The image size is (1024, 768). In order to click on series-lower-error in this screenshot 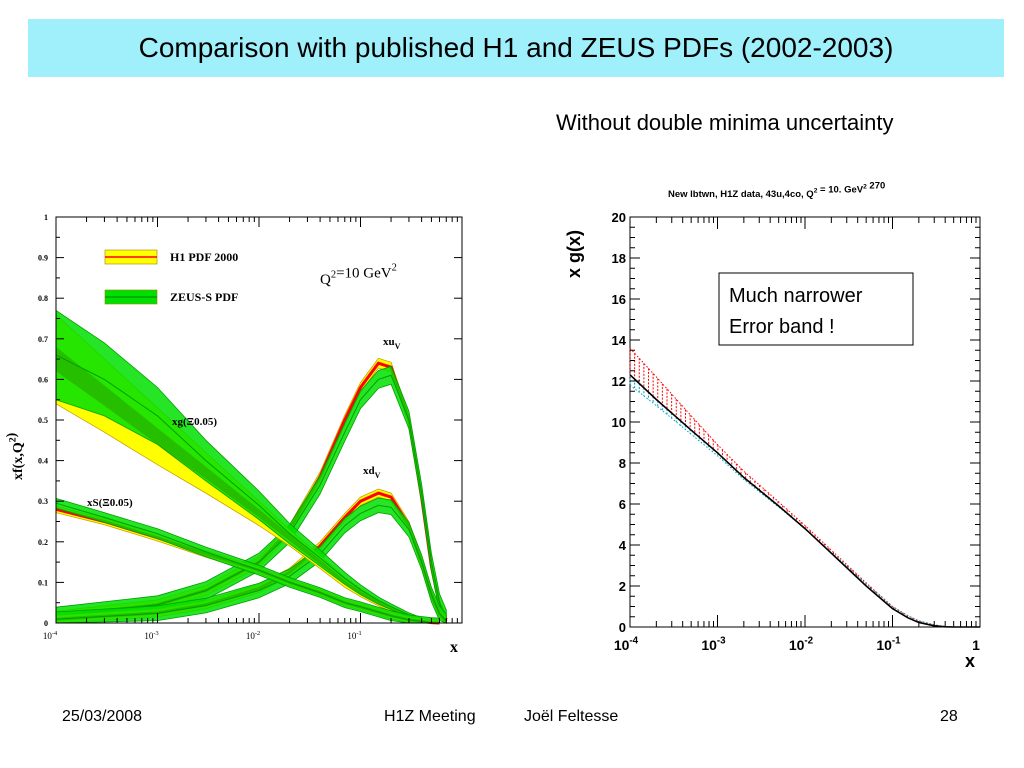, I will do `click(791, 501)`.